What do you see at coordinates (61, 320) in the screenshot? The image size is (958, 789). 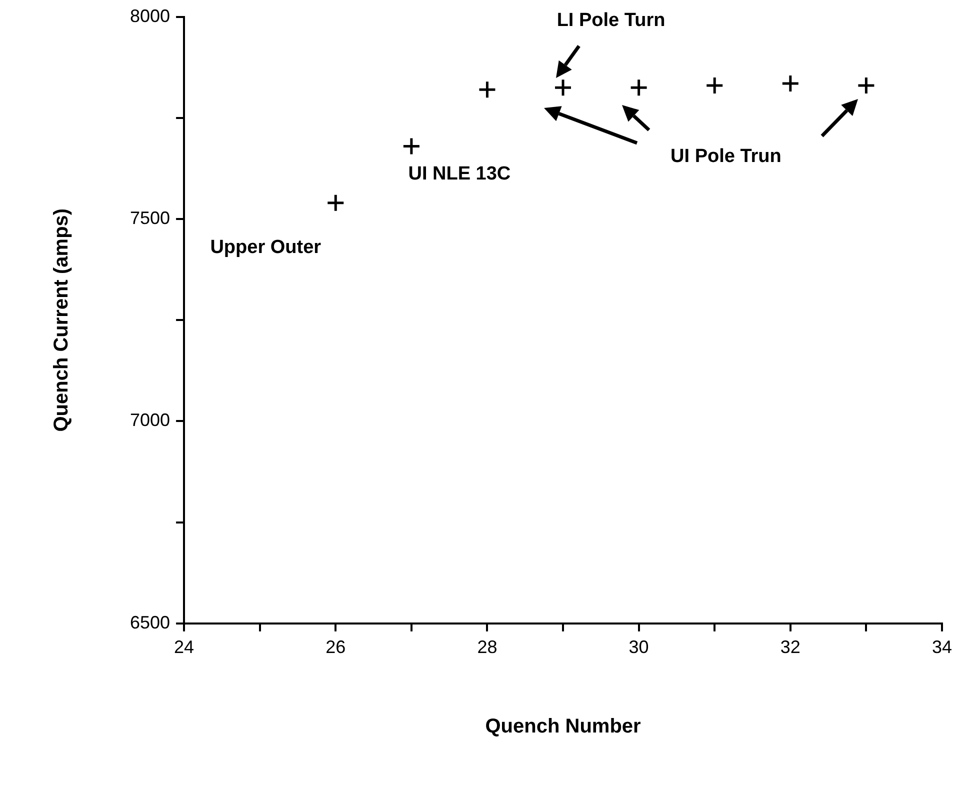 I see `y-axis-title: Quench Current (amps)` at bounding box center [61, 320].